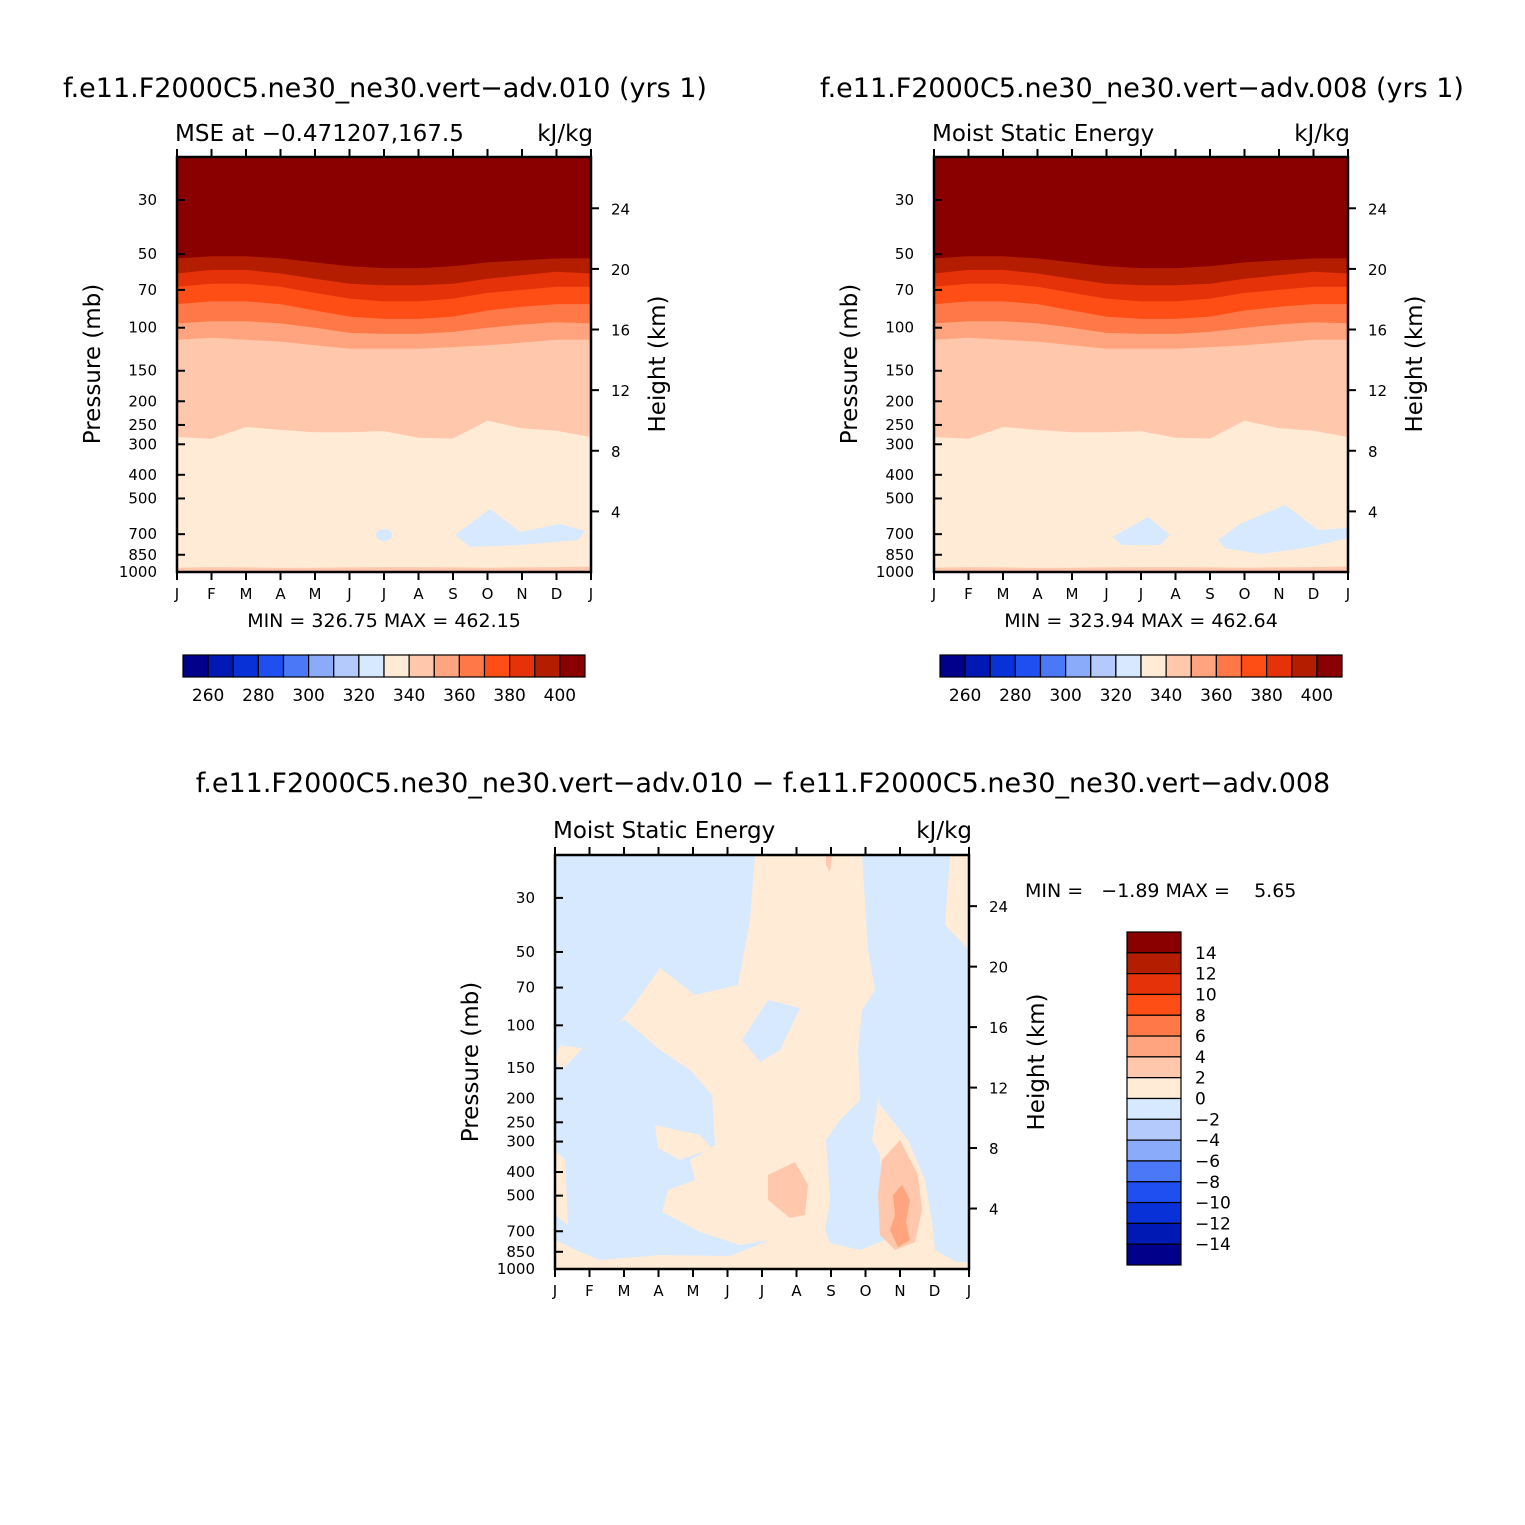 This screenshot has height=1525, width=1525. Describe the element at coordinates (1141, 364) in the screenshot. I see `contour-fill-top-right` at that location.